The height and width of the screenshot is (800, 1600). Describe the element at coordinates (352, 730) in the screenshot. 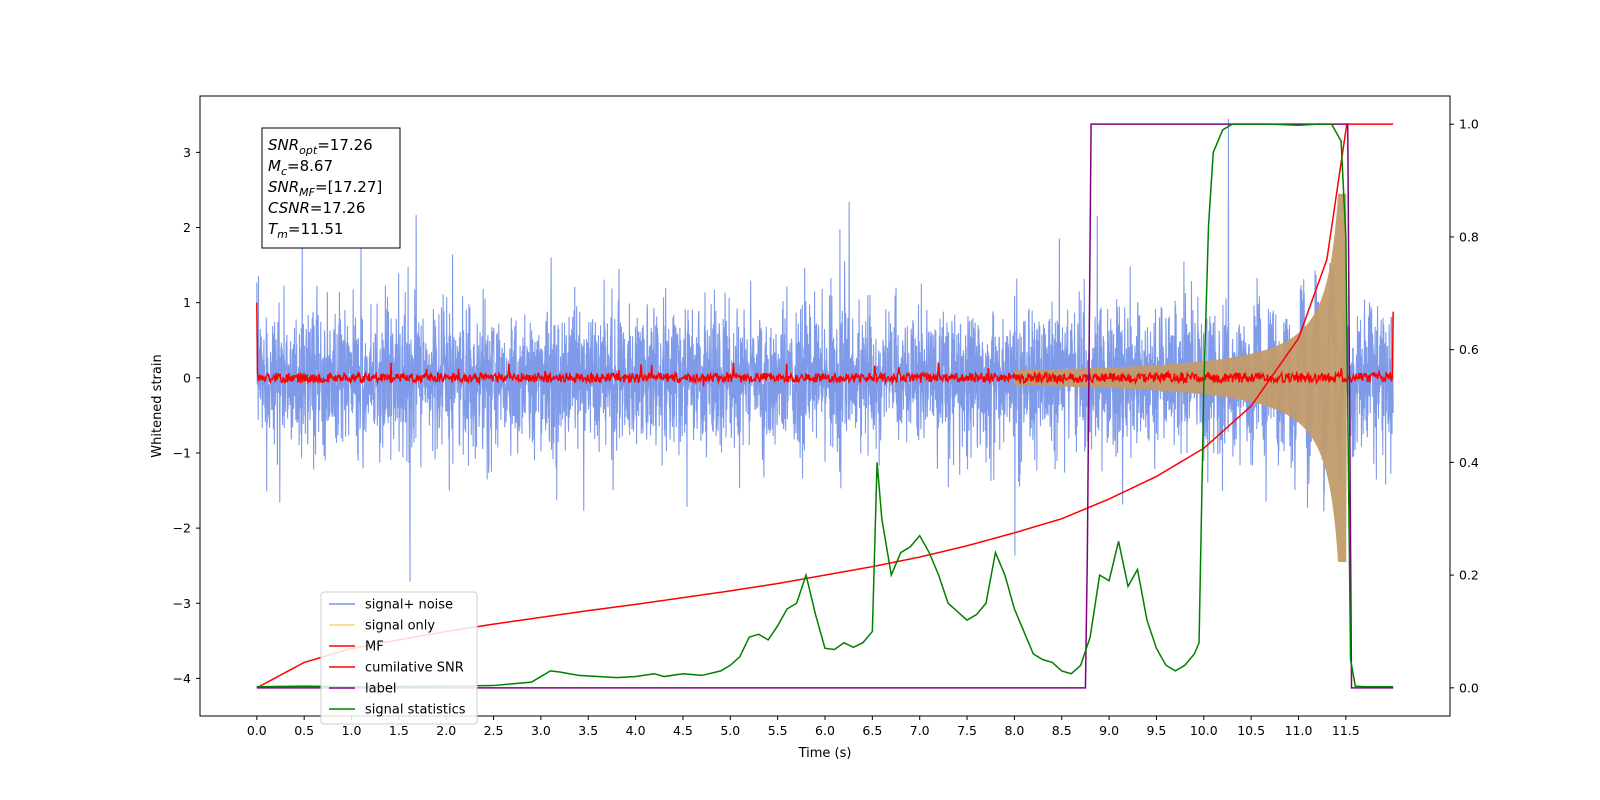

I see `x-tick-label: 1.0` at that location.